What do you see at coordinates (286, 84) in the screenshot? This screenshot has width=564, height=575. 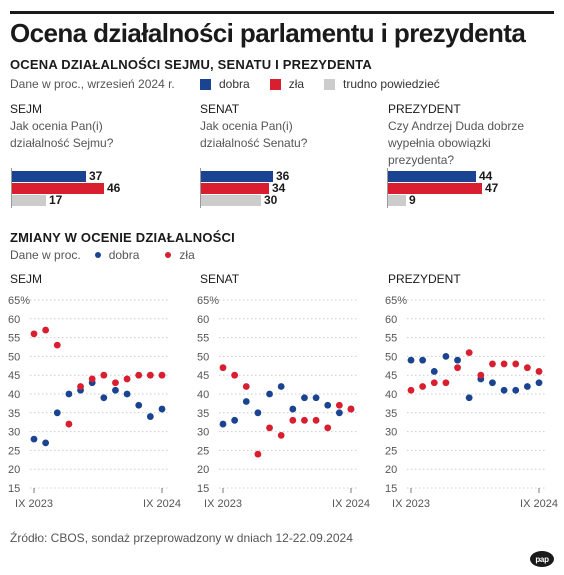 I see `legend-item-bad: zła` at bounding box center [286, 84].